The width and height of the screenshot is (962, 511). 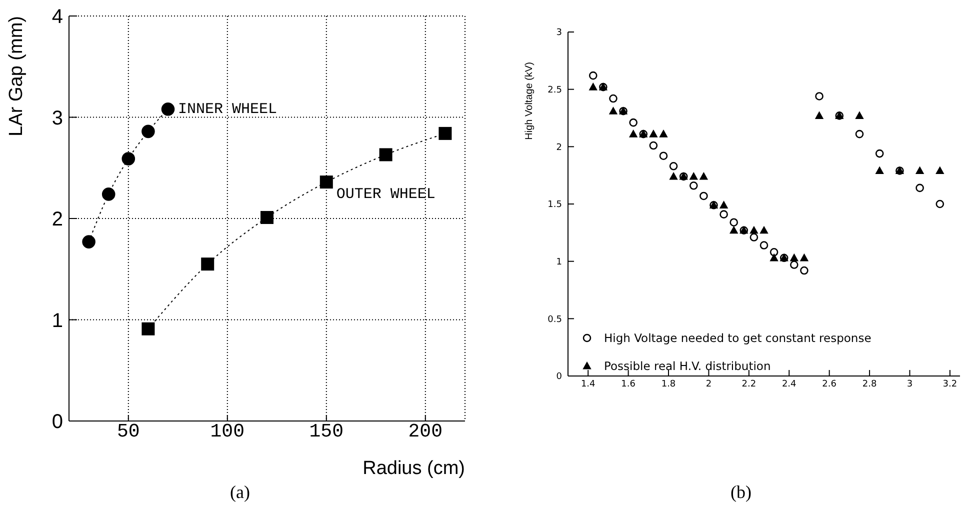 I want to click on y-tick-label: 4, so click(x=57, y=17).